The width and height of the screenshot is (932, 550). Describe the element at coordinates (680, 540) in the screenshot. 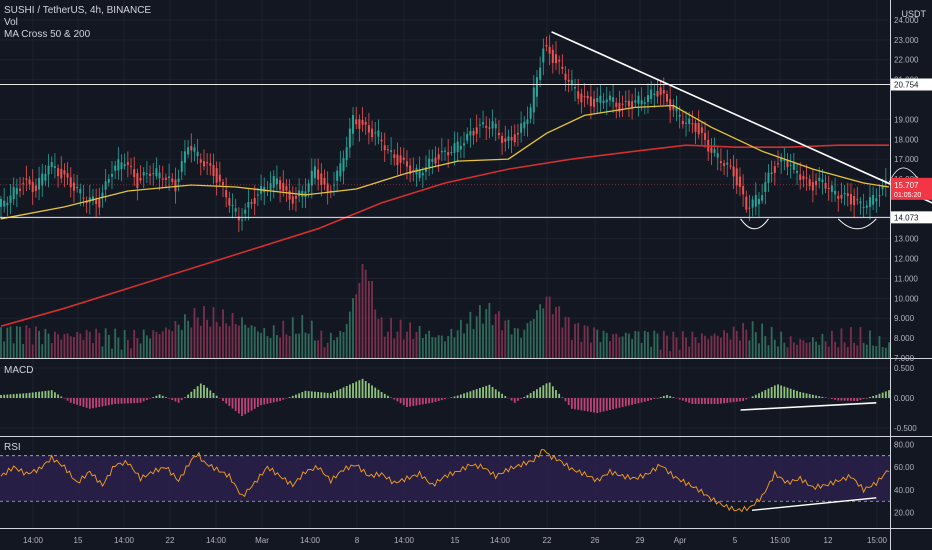

I see `time-tick-label: Apr` at that location.